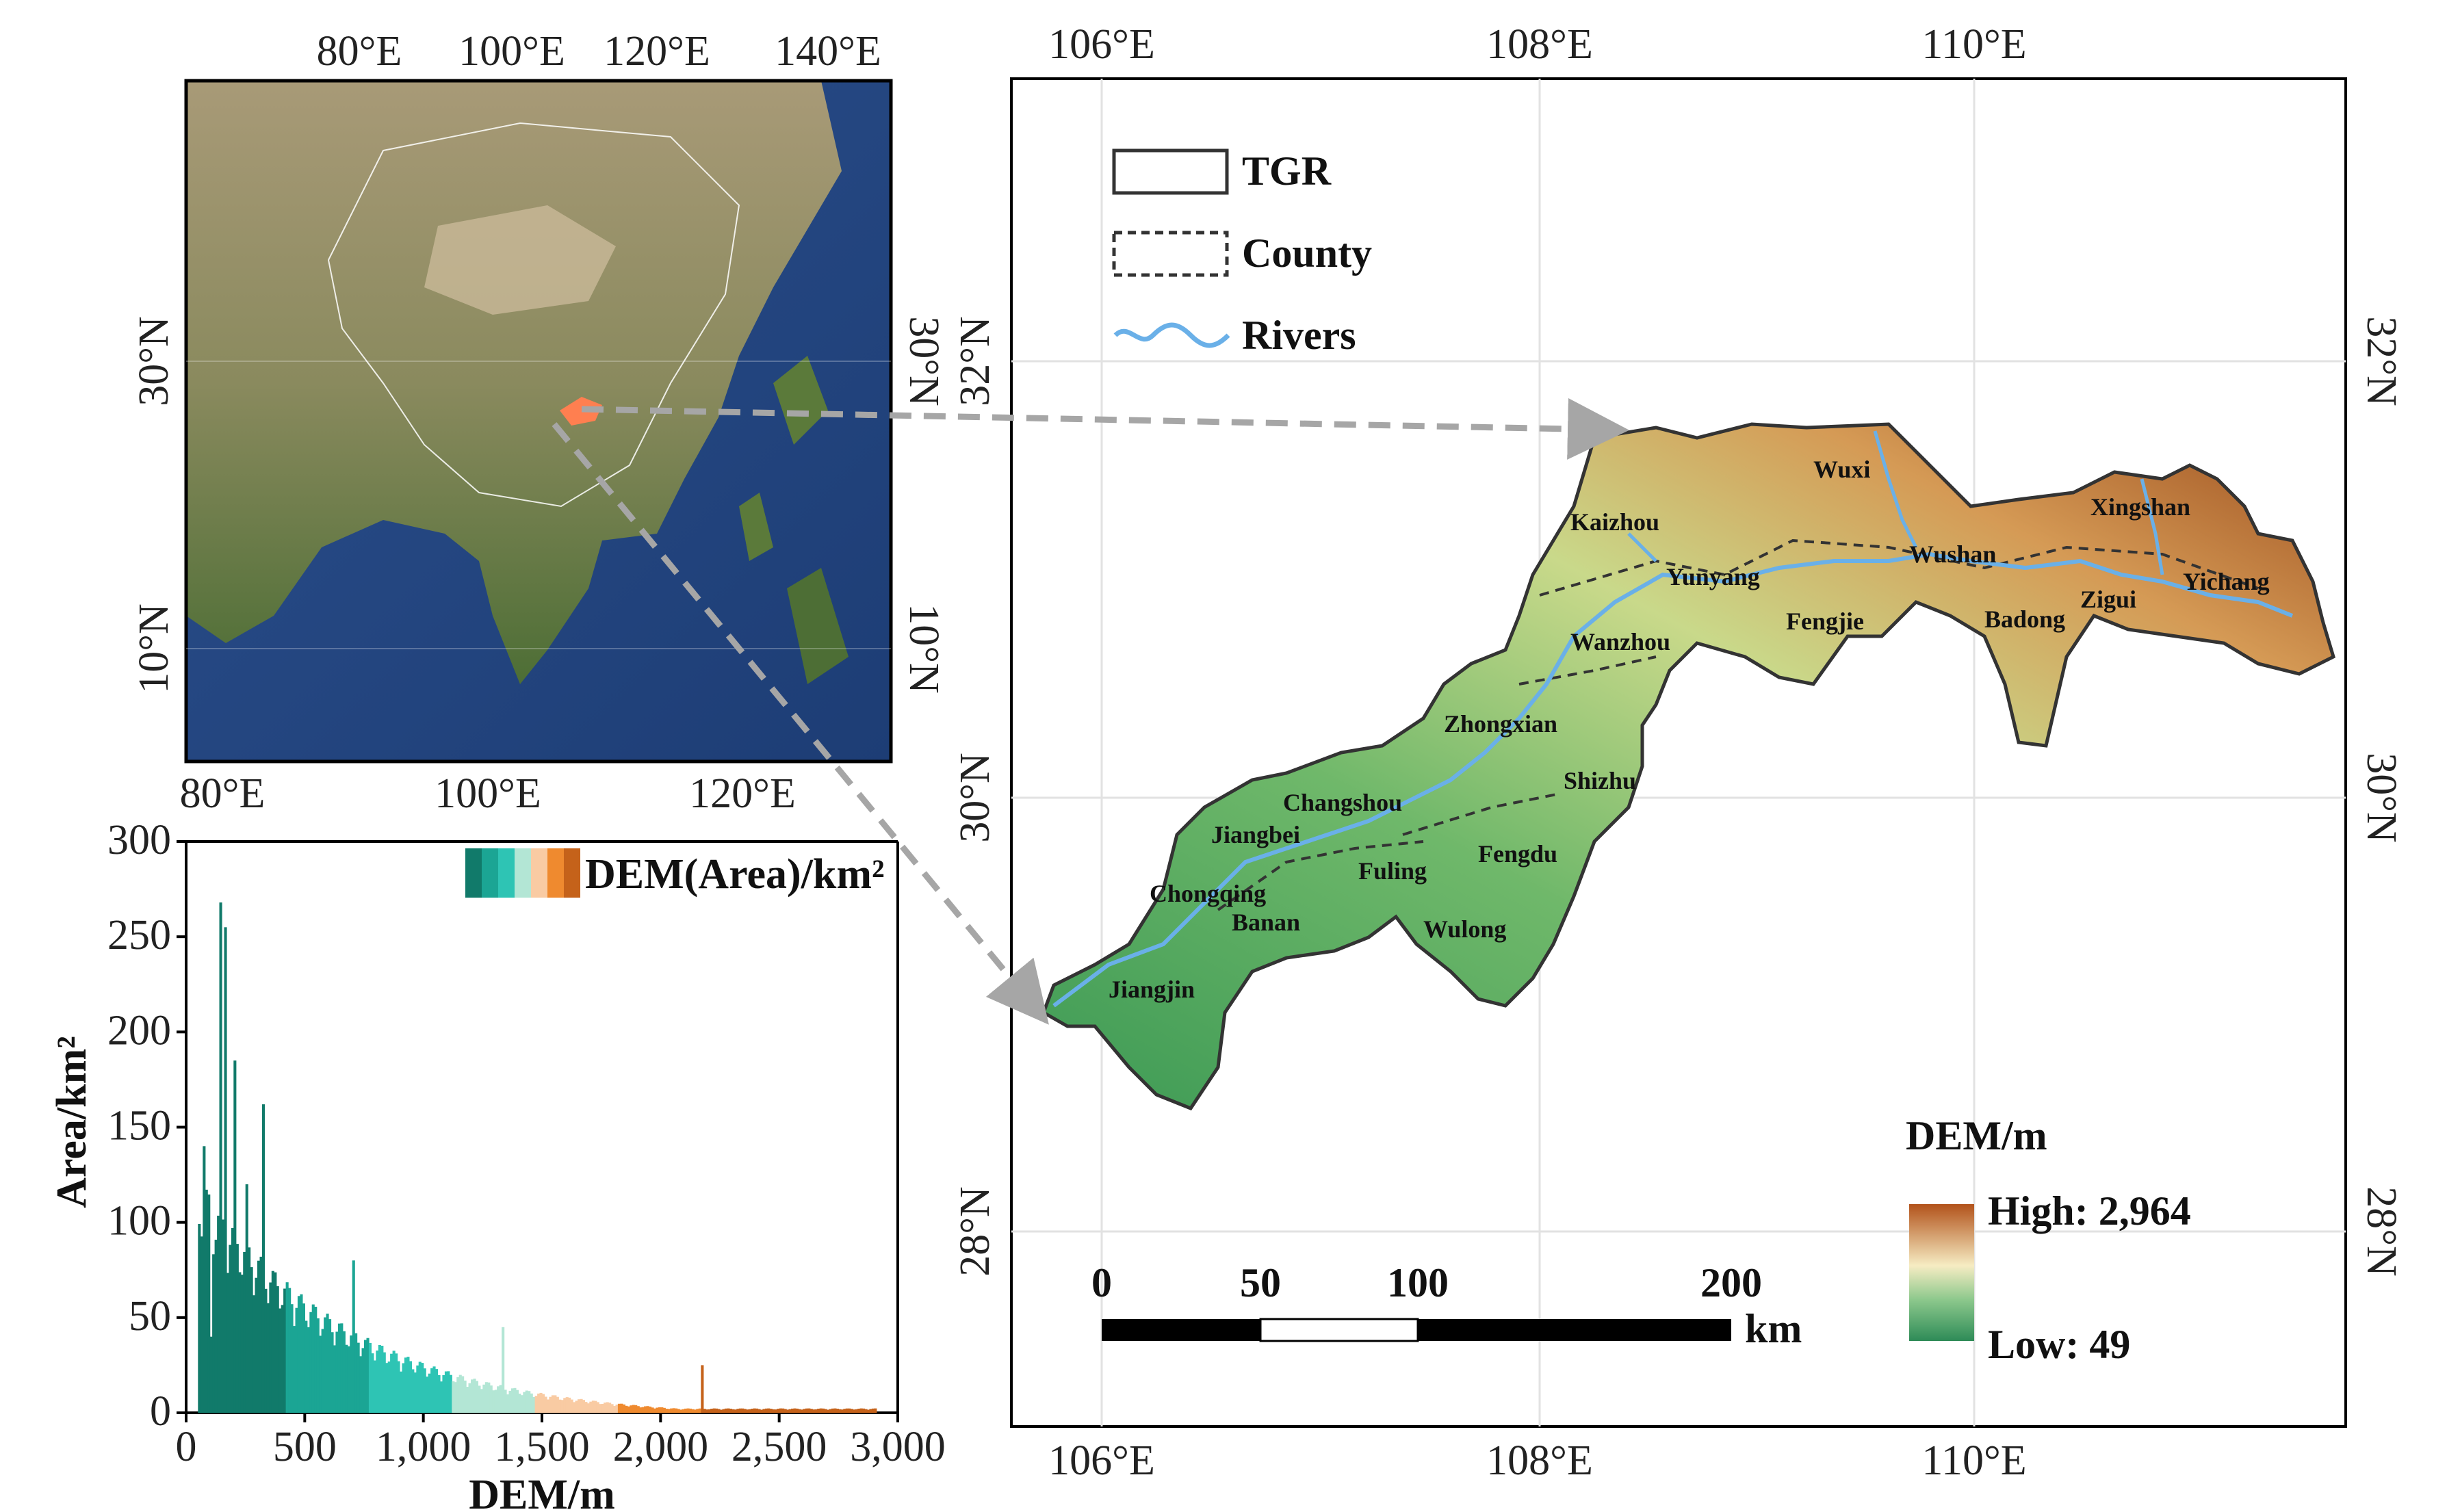 The image size is (2447, 1512). I want to click on place-label: Wushan, so click(1952, 554).